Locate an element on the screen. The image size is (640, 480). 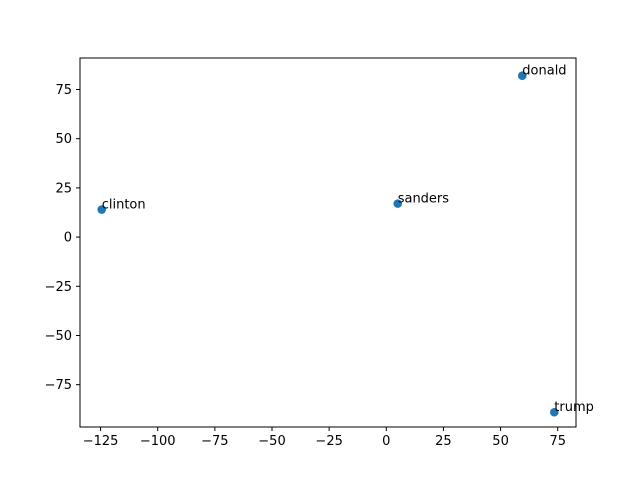
scatter-point-trump is located at coordinates (554, 412).